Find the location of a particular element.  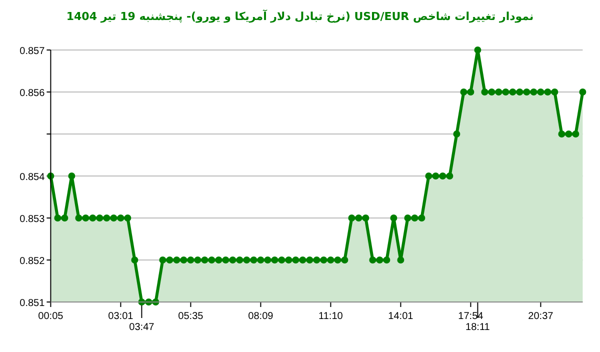

x-tick-label: 05:35 is located at coordinates (191, 316).